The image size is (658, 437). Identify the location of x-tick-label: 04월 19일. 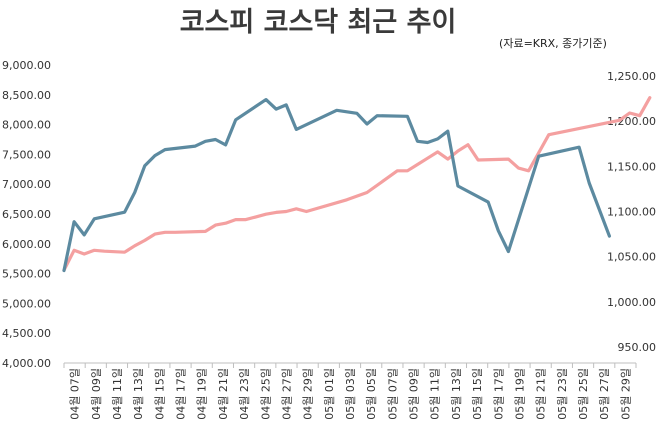
(202, 394).